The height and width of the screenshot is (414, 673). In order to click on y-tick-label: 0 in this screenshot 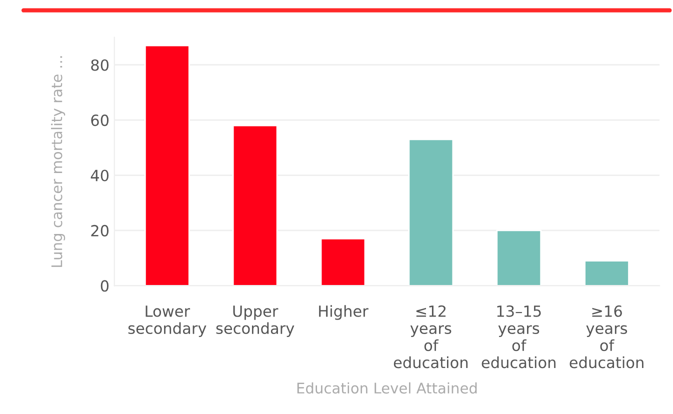, I will do `click(104, 286)`.